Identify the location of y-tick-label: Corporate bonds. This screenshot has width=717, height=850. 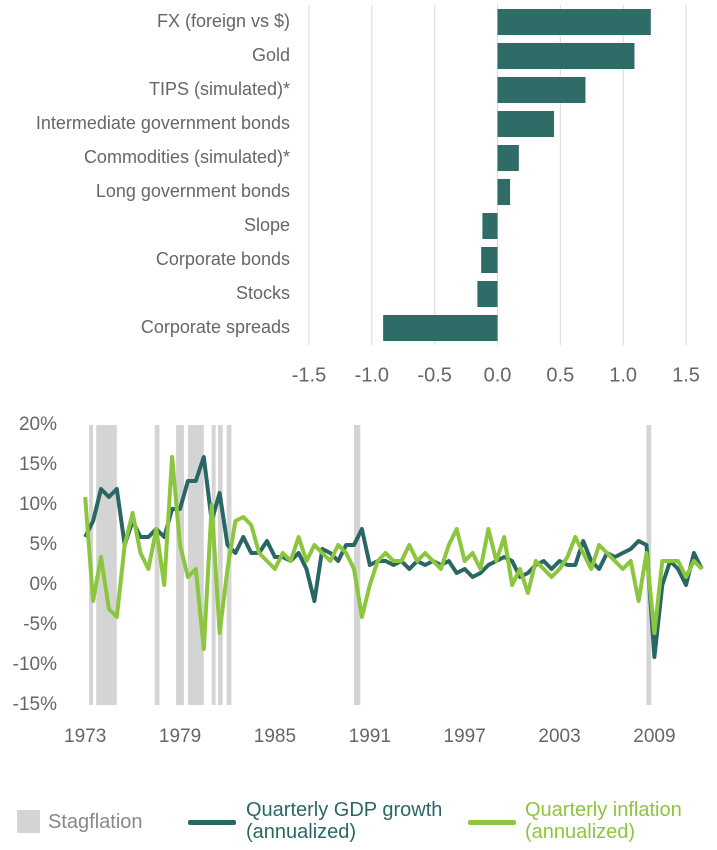
(223, 259).